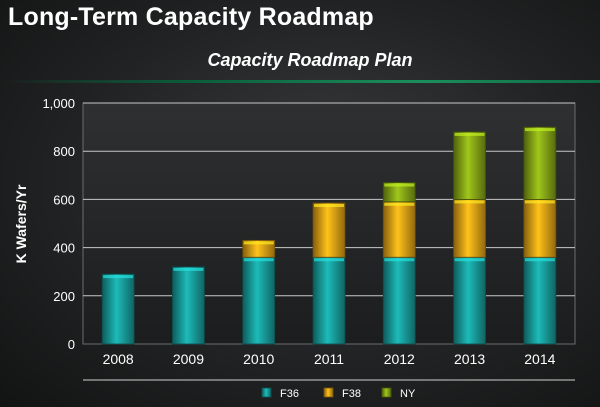  What do you see at coordinates (258, 359) in the screenshot?
I see `x-tick-label: 2010` at bounding box center [258, 359].